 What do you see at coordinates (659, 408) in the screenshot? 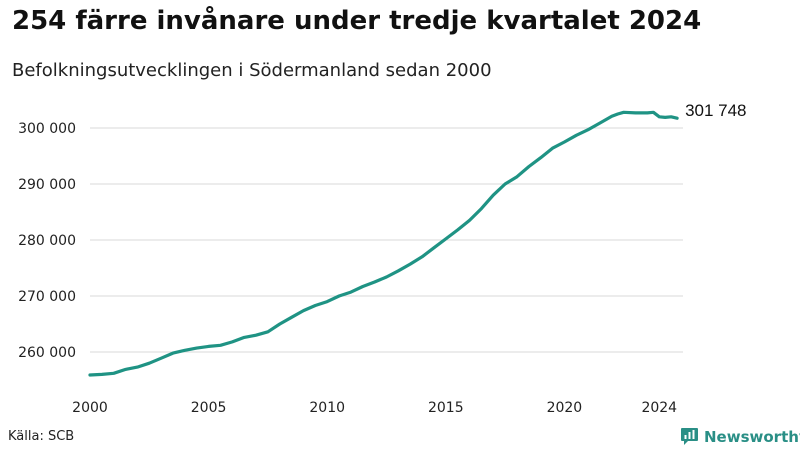
I see `x-tick-label: 2024` at bounding box center [659, 408].